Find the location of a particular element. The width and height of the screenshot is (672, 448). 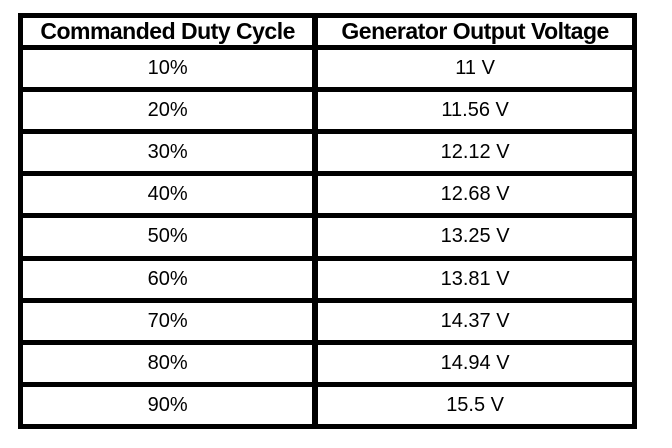

voltage-cell: 12.68 V is located at coordinates (475, 195).